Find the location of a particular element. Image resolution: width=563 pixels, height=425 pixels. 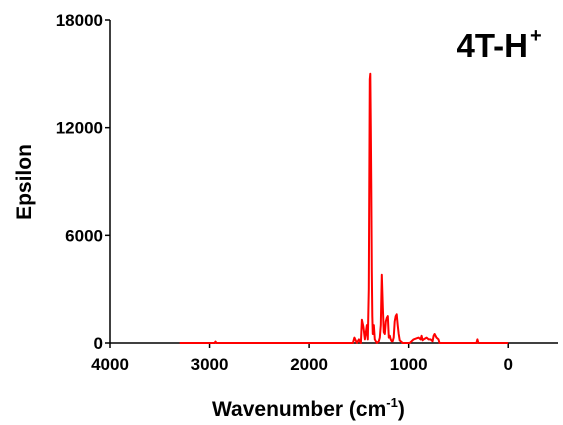

x-axis-title-main: Wavenumber (cm is located at coordinates (299, 409).